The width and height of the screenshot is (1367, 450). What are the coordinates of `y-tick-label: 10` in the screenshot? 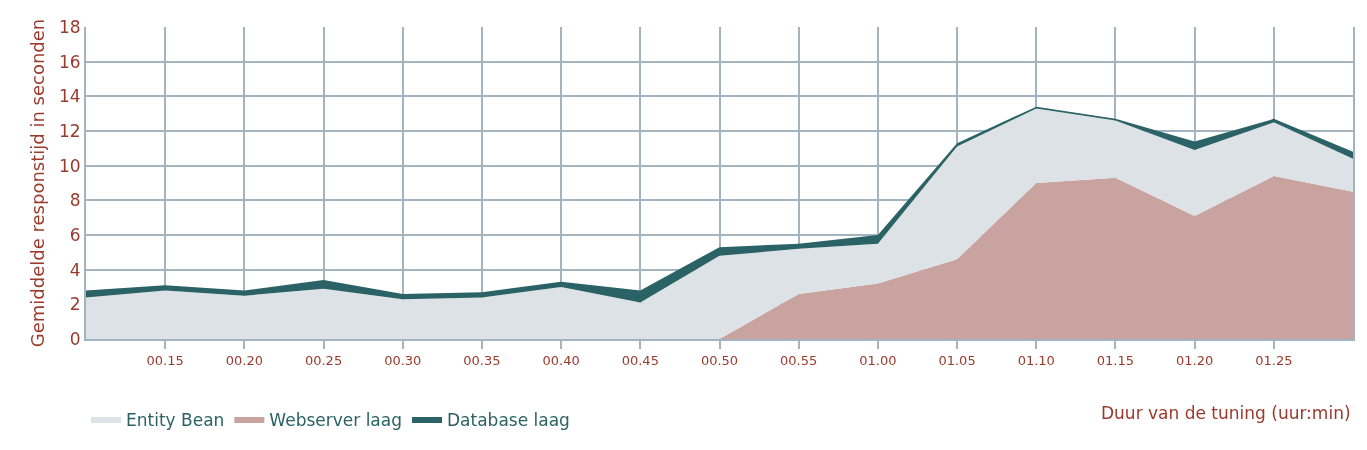 It's located at (69, 165).